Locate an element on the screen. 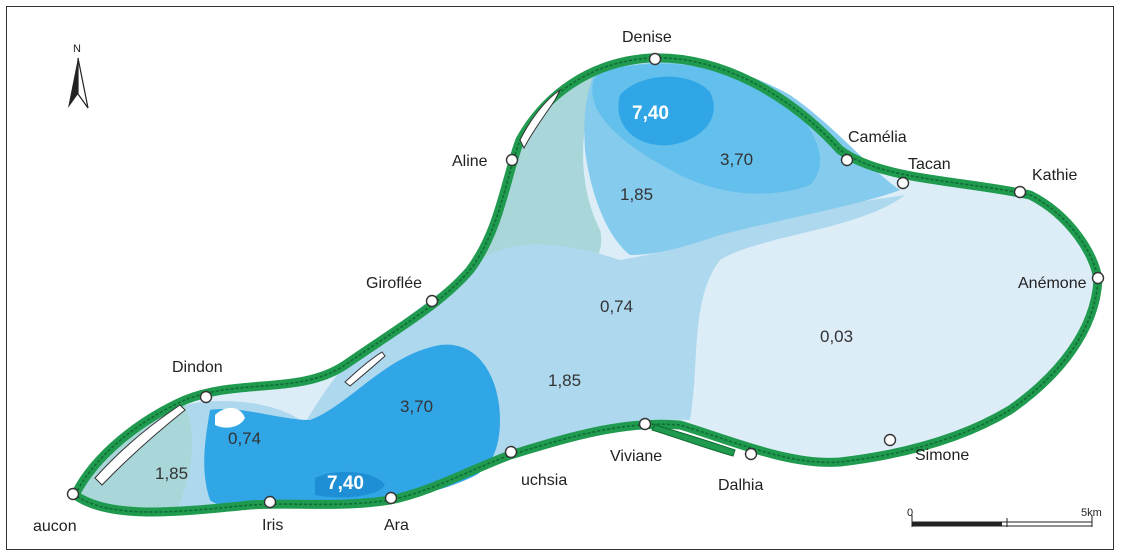 The height and width of the screenshot is (556, 1121). station-label-simone: Simone is located at coordinates (942, 455).